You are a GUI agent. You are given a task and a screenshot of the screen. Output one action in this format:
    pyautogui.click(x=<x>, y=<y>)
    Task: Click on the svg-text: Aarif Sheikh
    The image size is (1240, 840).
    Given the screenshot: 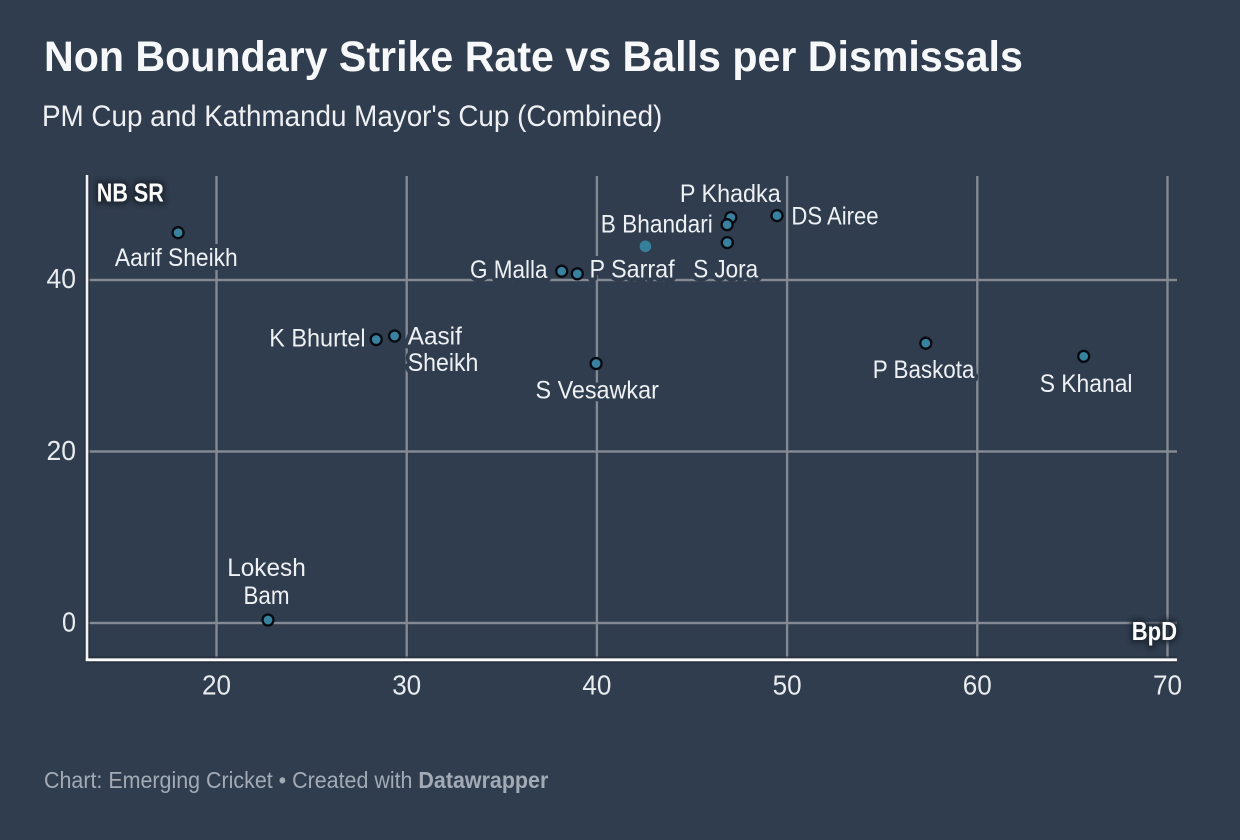 What is the action you would take?
    pyautogui.click(x=176, y=258)
    